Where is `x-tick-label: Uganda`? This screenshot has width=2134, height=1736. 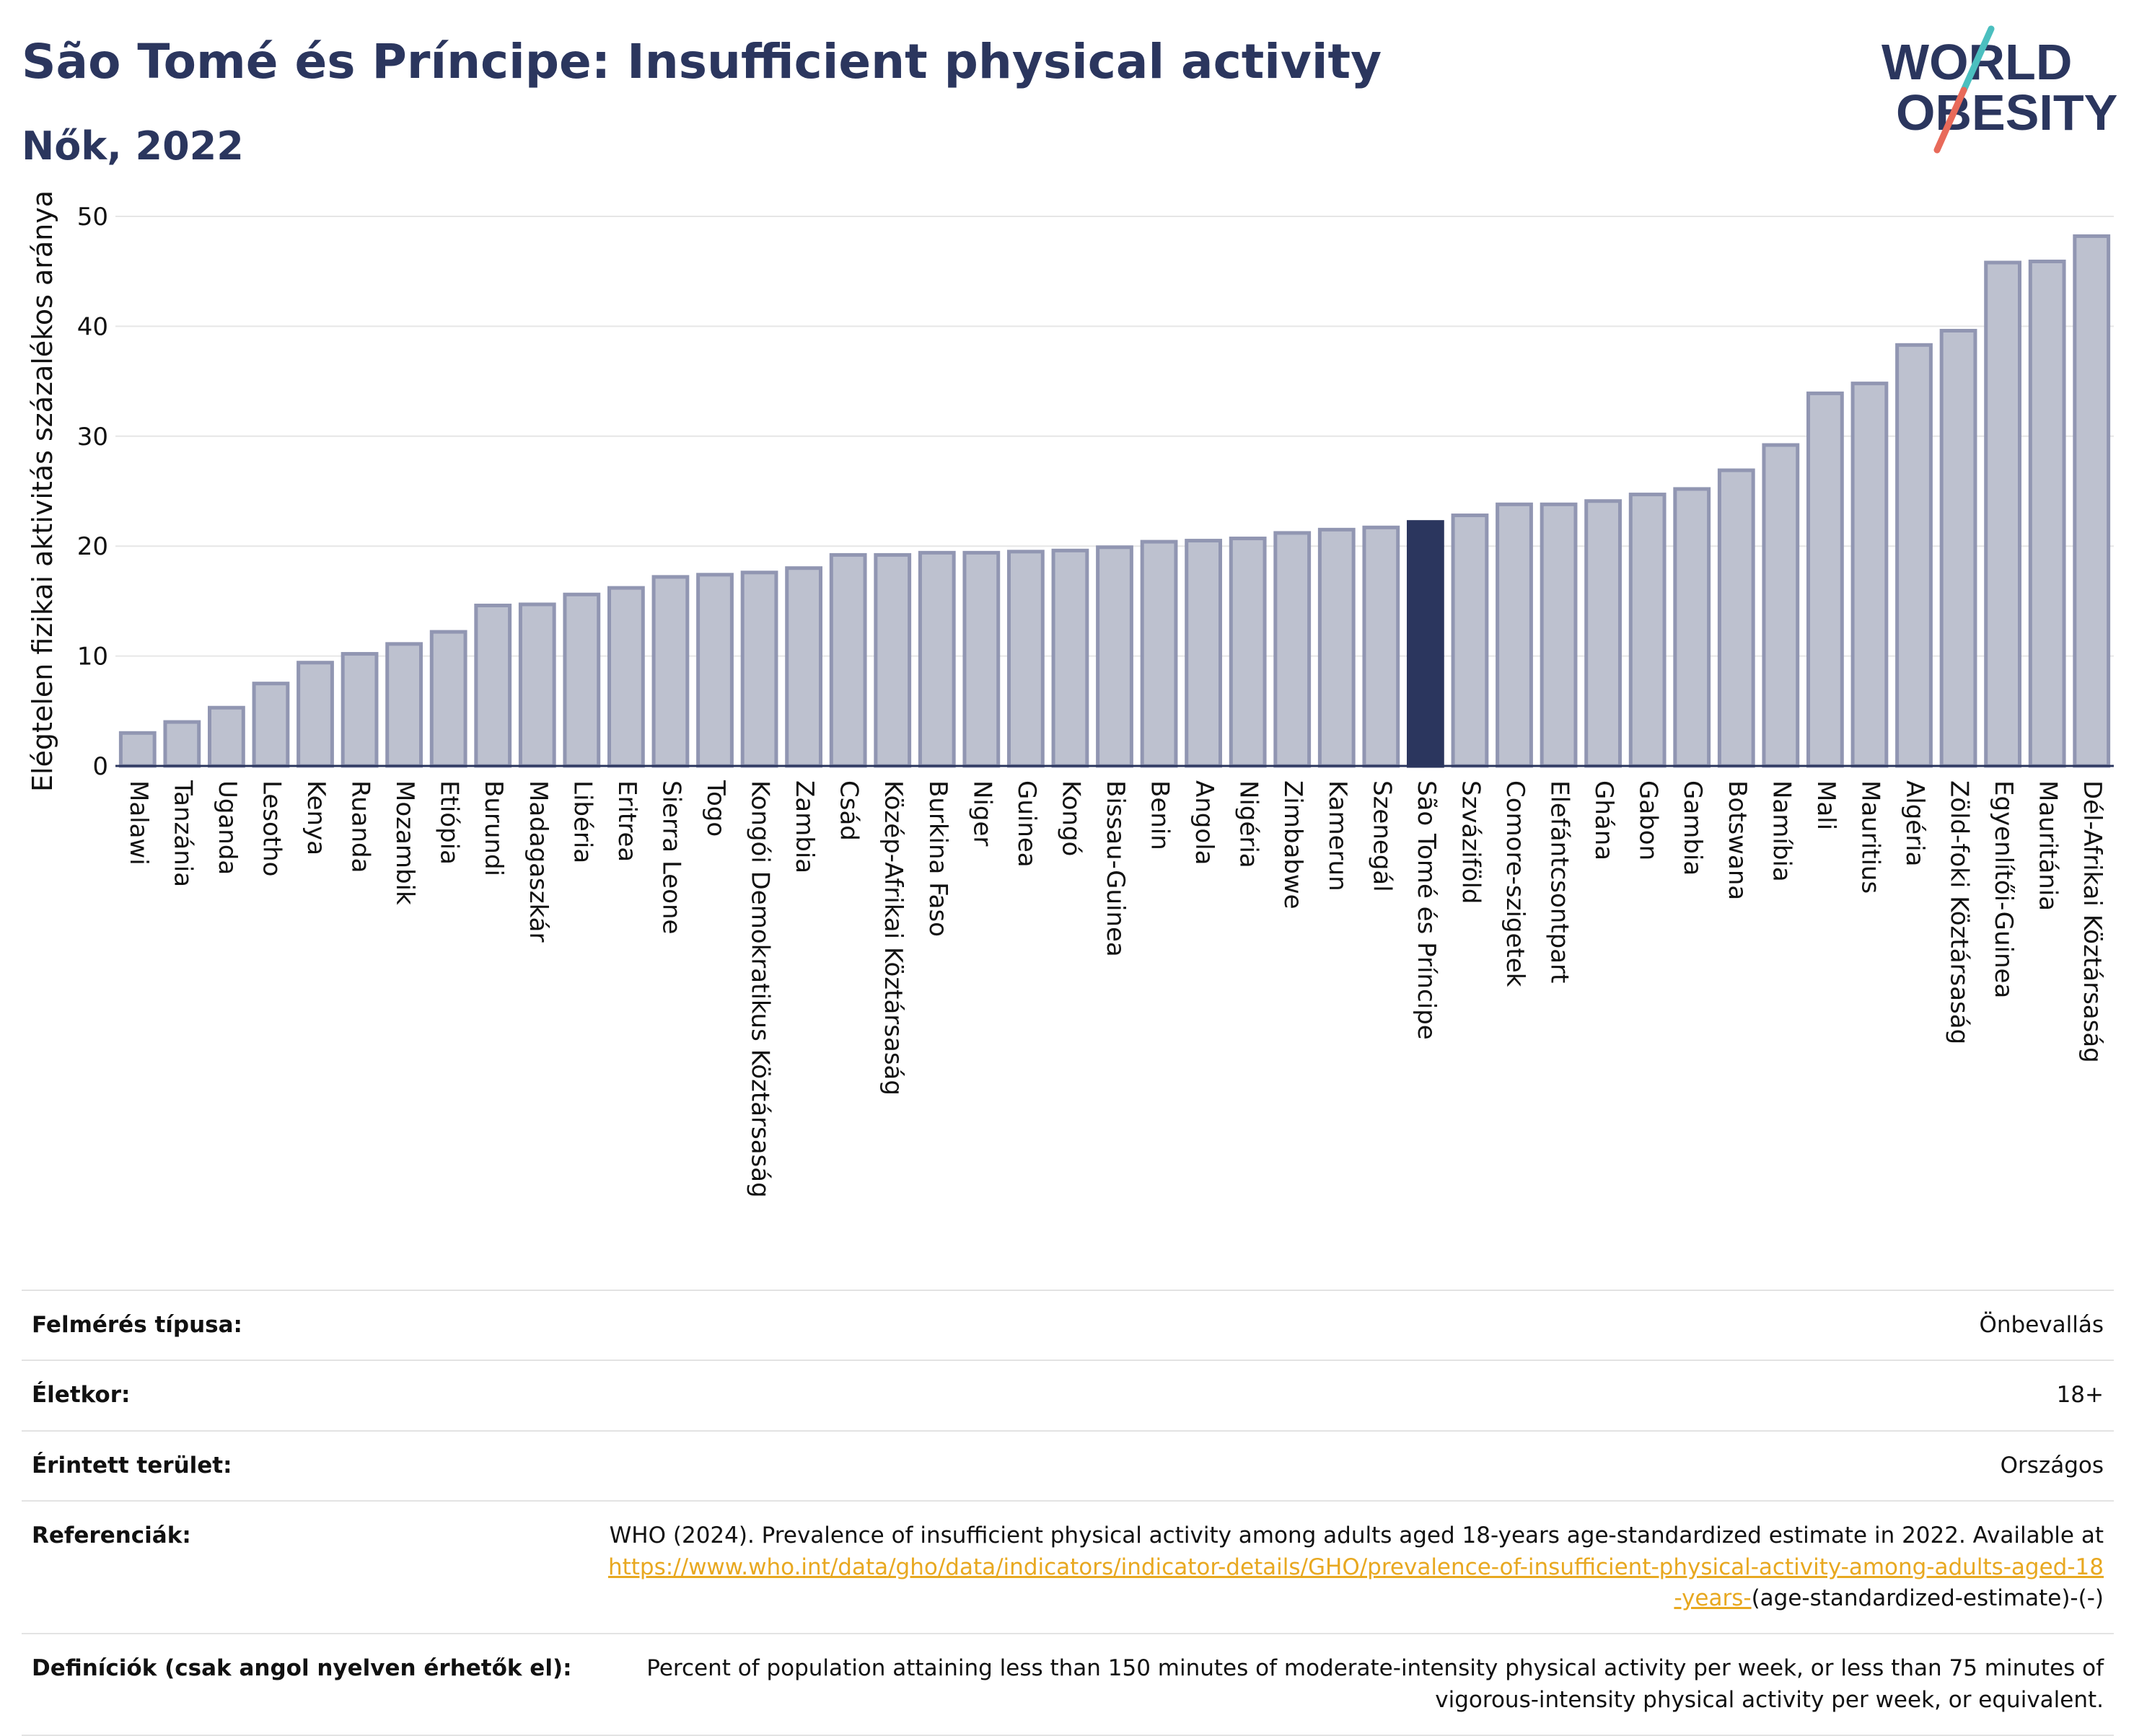 x-tick-label: Uganda is located at coordinates (227, 827).